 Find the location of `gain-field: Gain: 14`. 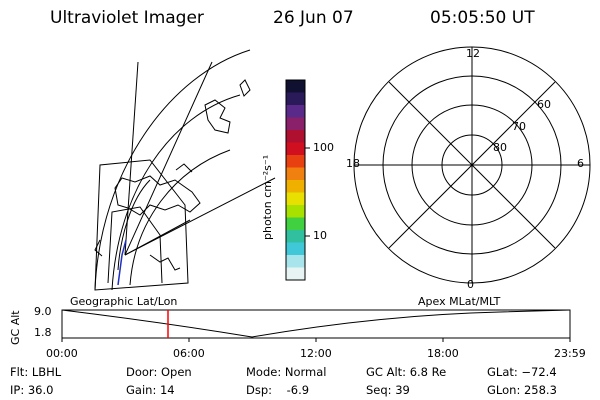

gain-field: Gain: 14 is located at coordinates (150, 390).